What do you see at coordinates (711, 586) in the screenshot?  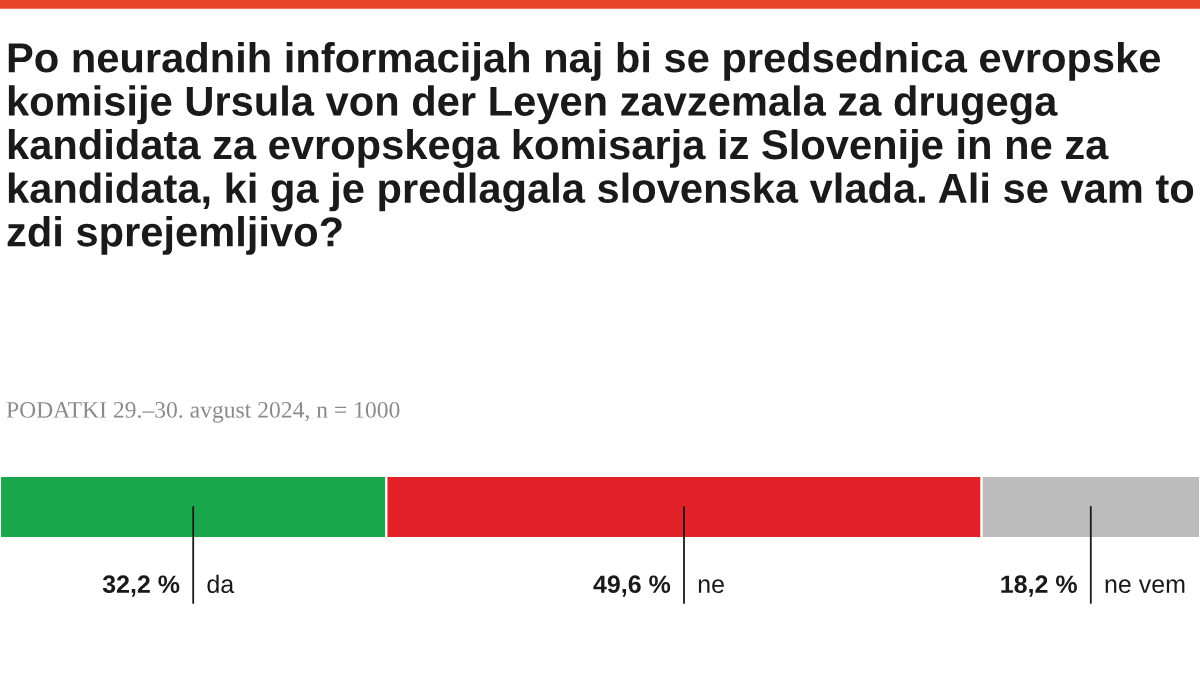 I see `series-label: ne` at bounding box center [711, 586].